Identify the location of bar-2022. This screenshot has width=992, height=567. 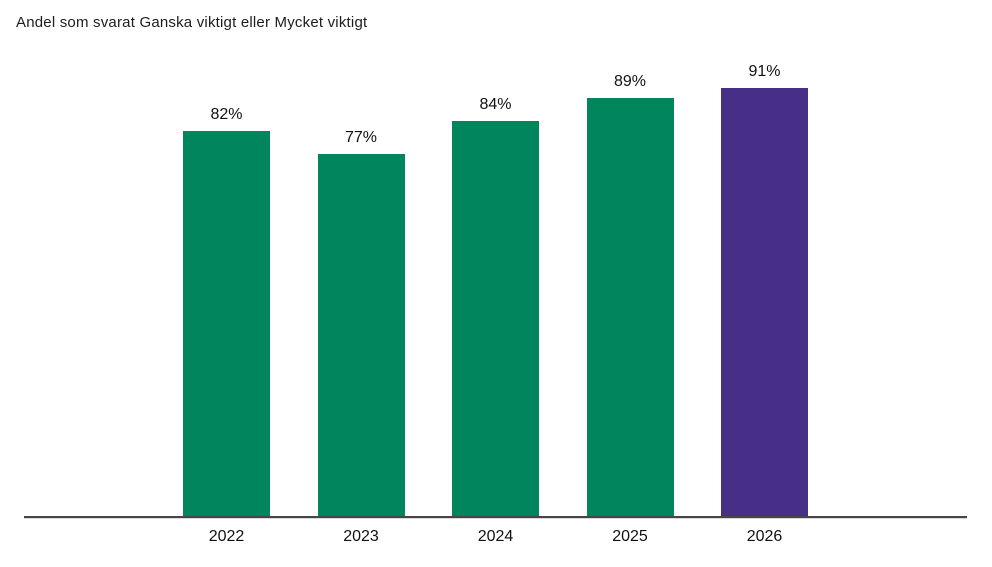
(226, 323).